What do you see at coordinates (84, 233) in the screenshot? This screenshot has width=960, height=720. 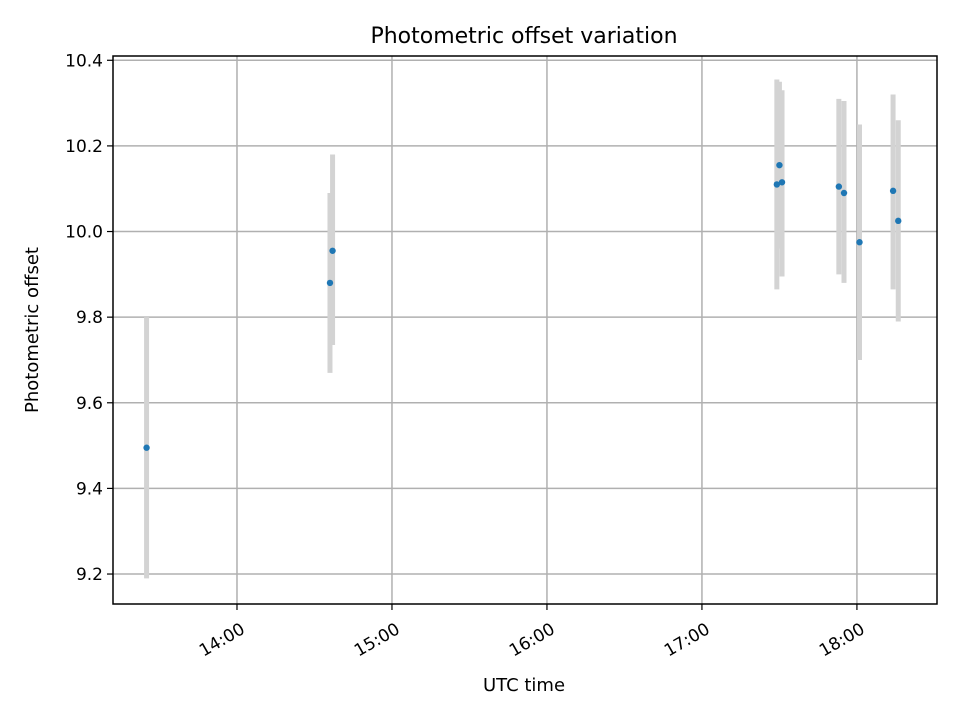 I see `y-tick-label: 10.0` at bounding box center [84, 233].